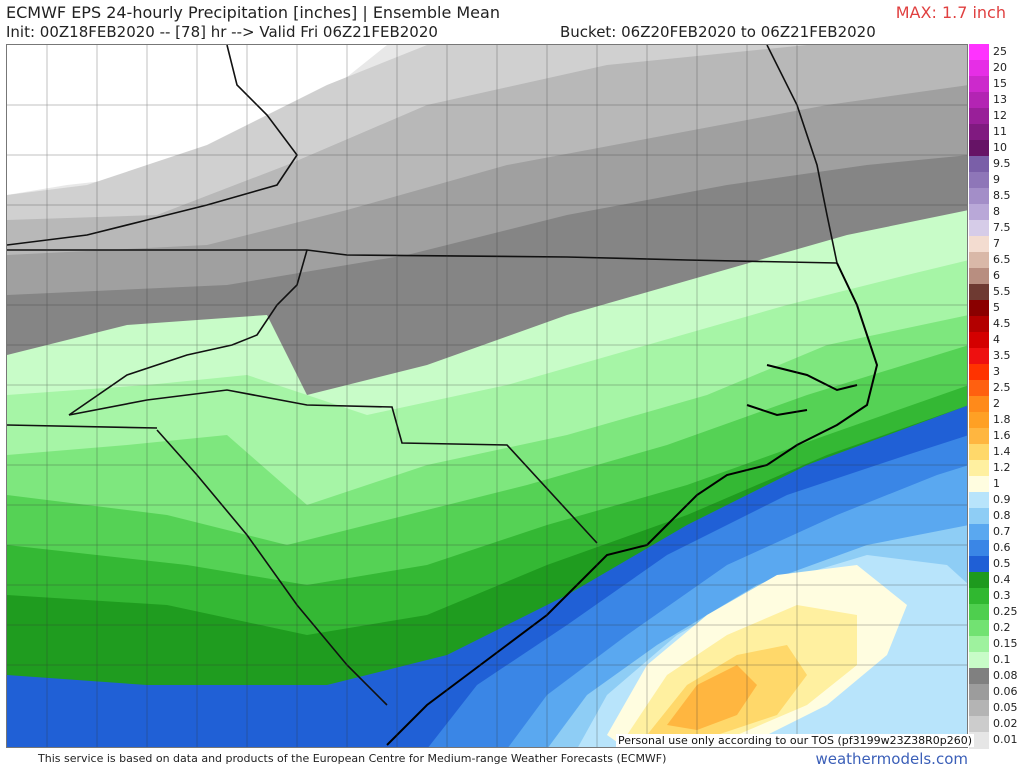 The height and width of the screenshot is (768, 1024). Describe the element at coordinates (996, 339) in the screenshot. I see `legend-label: 4` at that location.